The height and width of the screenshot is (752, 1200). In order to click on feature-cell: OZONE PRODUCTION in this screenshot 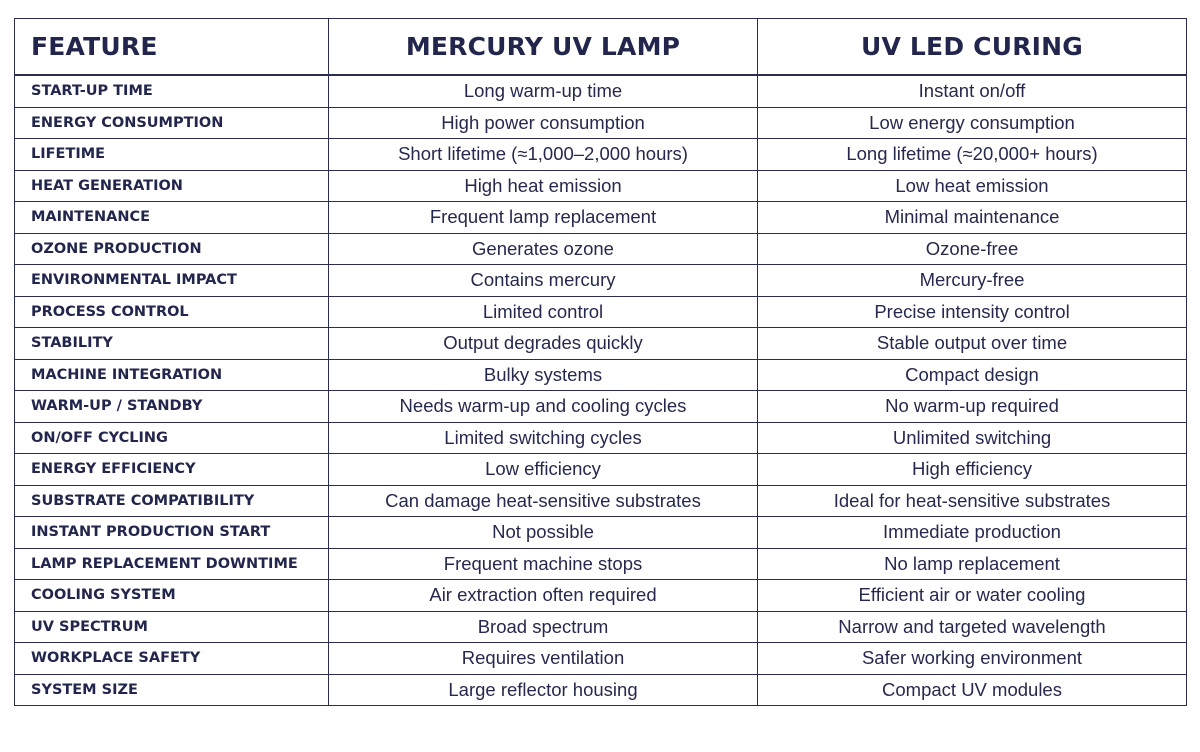, I will do `click(171, 248)`.